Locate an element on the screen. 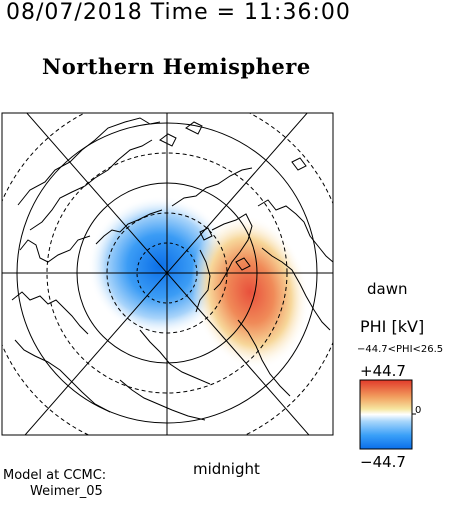  colorbar-max-label: +44.7 is located at coordinates (383, 371).